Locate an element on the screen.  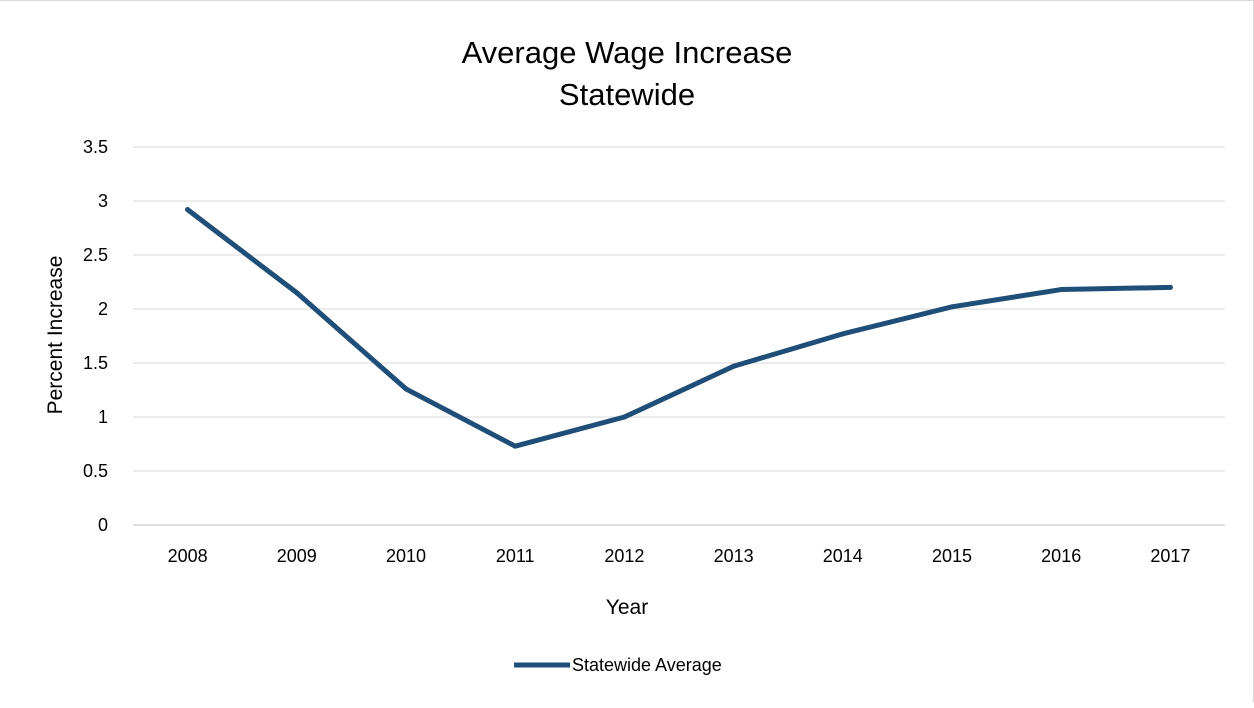
x-tick-label: 2012 is located at coordinates (624, 556).